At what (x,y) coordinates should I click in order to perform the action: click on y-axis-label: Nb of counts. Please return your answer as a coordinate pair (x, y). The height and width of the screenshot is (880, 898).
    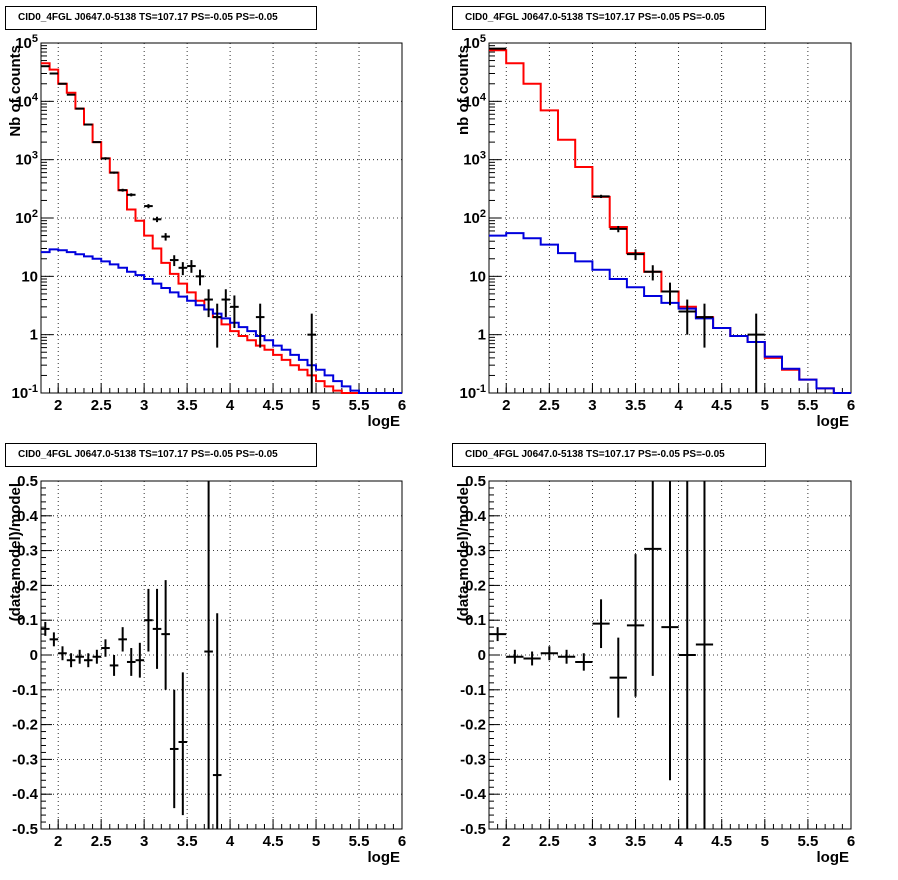
    Looking at the image, I should click on (15, 91).